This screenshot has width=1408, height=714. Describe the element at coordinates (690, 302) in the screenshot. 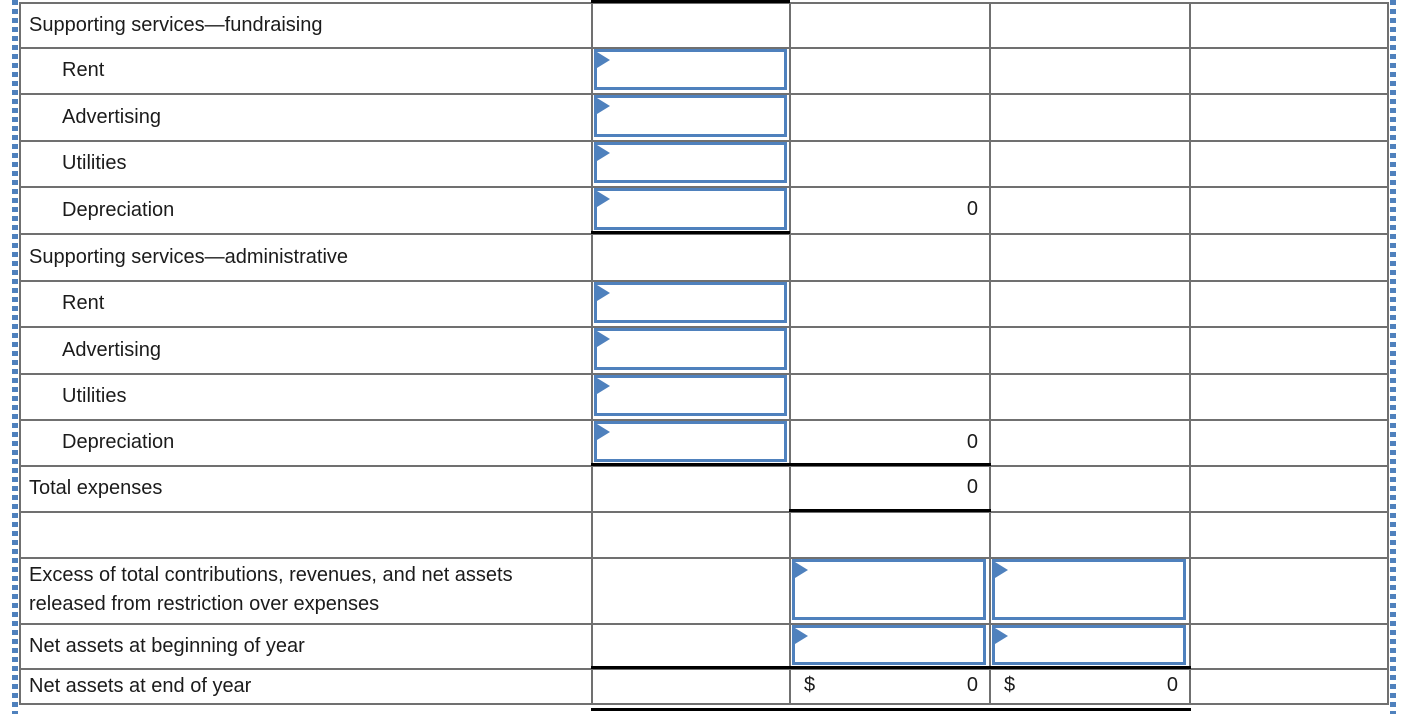

I see `input-cell-rent-administrative` at that location.